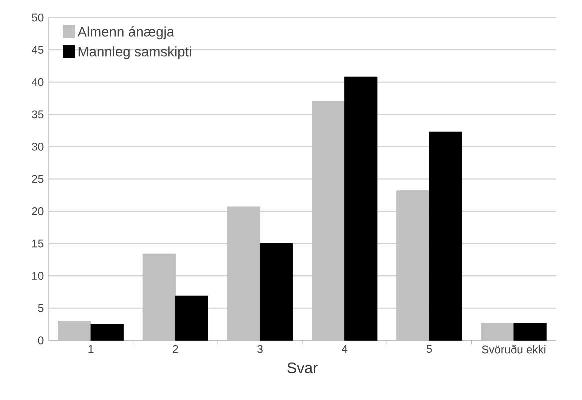 The height and width of the screenshot is (400, 582). I want to click on x-tick-label: 1, so click(91, 349).